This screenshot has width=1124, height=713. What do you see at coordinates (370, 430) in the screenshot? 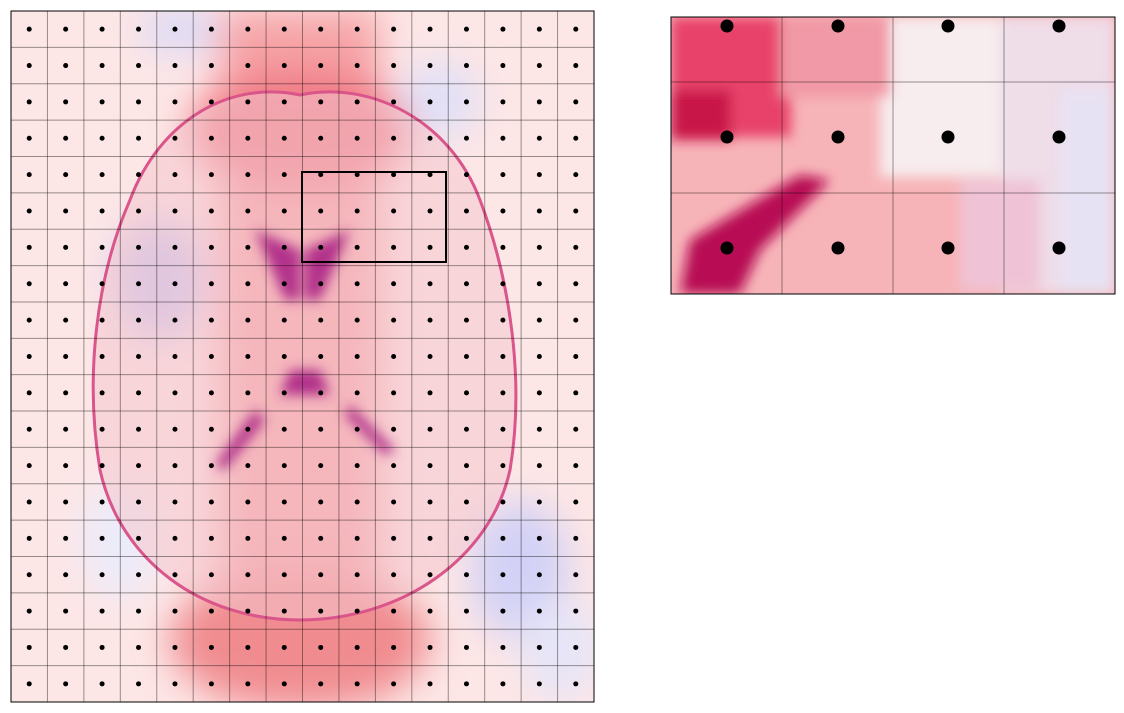
I see `ventricle` at bounding box center [370, 430].